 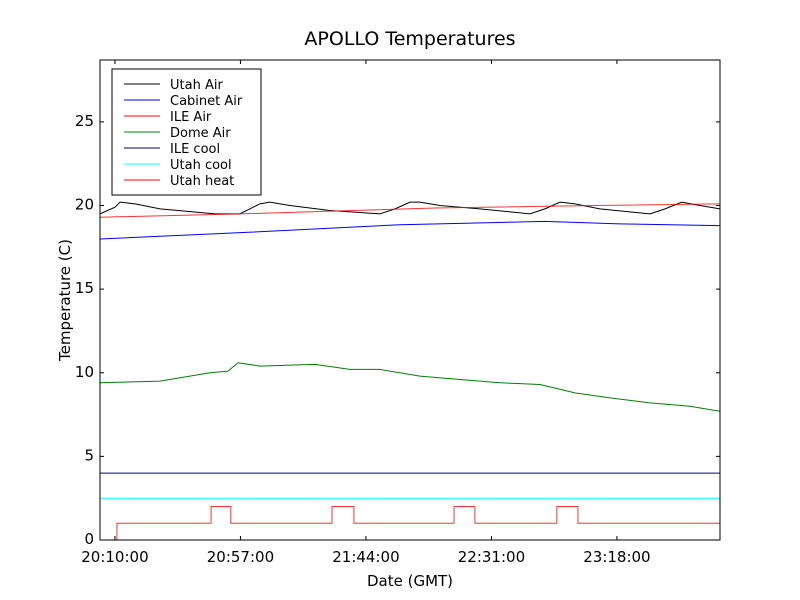 I want to click on series-line-ile-air, so click(x=410, y=210).